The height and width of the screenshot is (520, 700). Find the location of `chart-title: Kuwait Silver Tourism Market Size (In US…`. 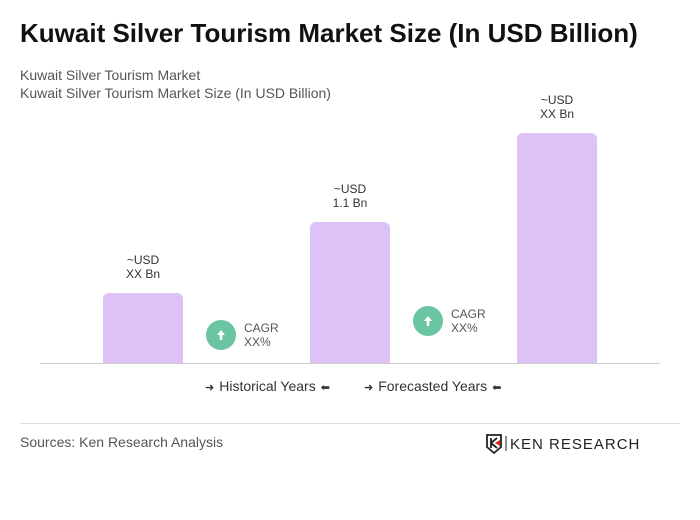

chart-title: Kuwait Silver Tourism Market Size (In US… is located at coordinates (329, 33).